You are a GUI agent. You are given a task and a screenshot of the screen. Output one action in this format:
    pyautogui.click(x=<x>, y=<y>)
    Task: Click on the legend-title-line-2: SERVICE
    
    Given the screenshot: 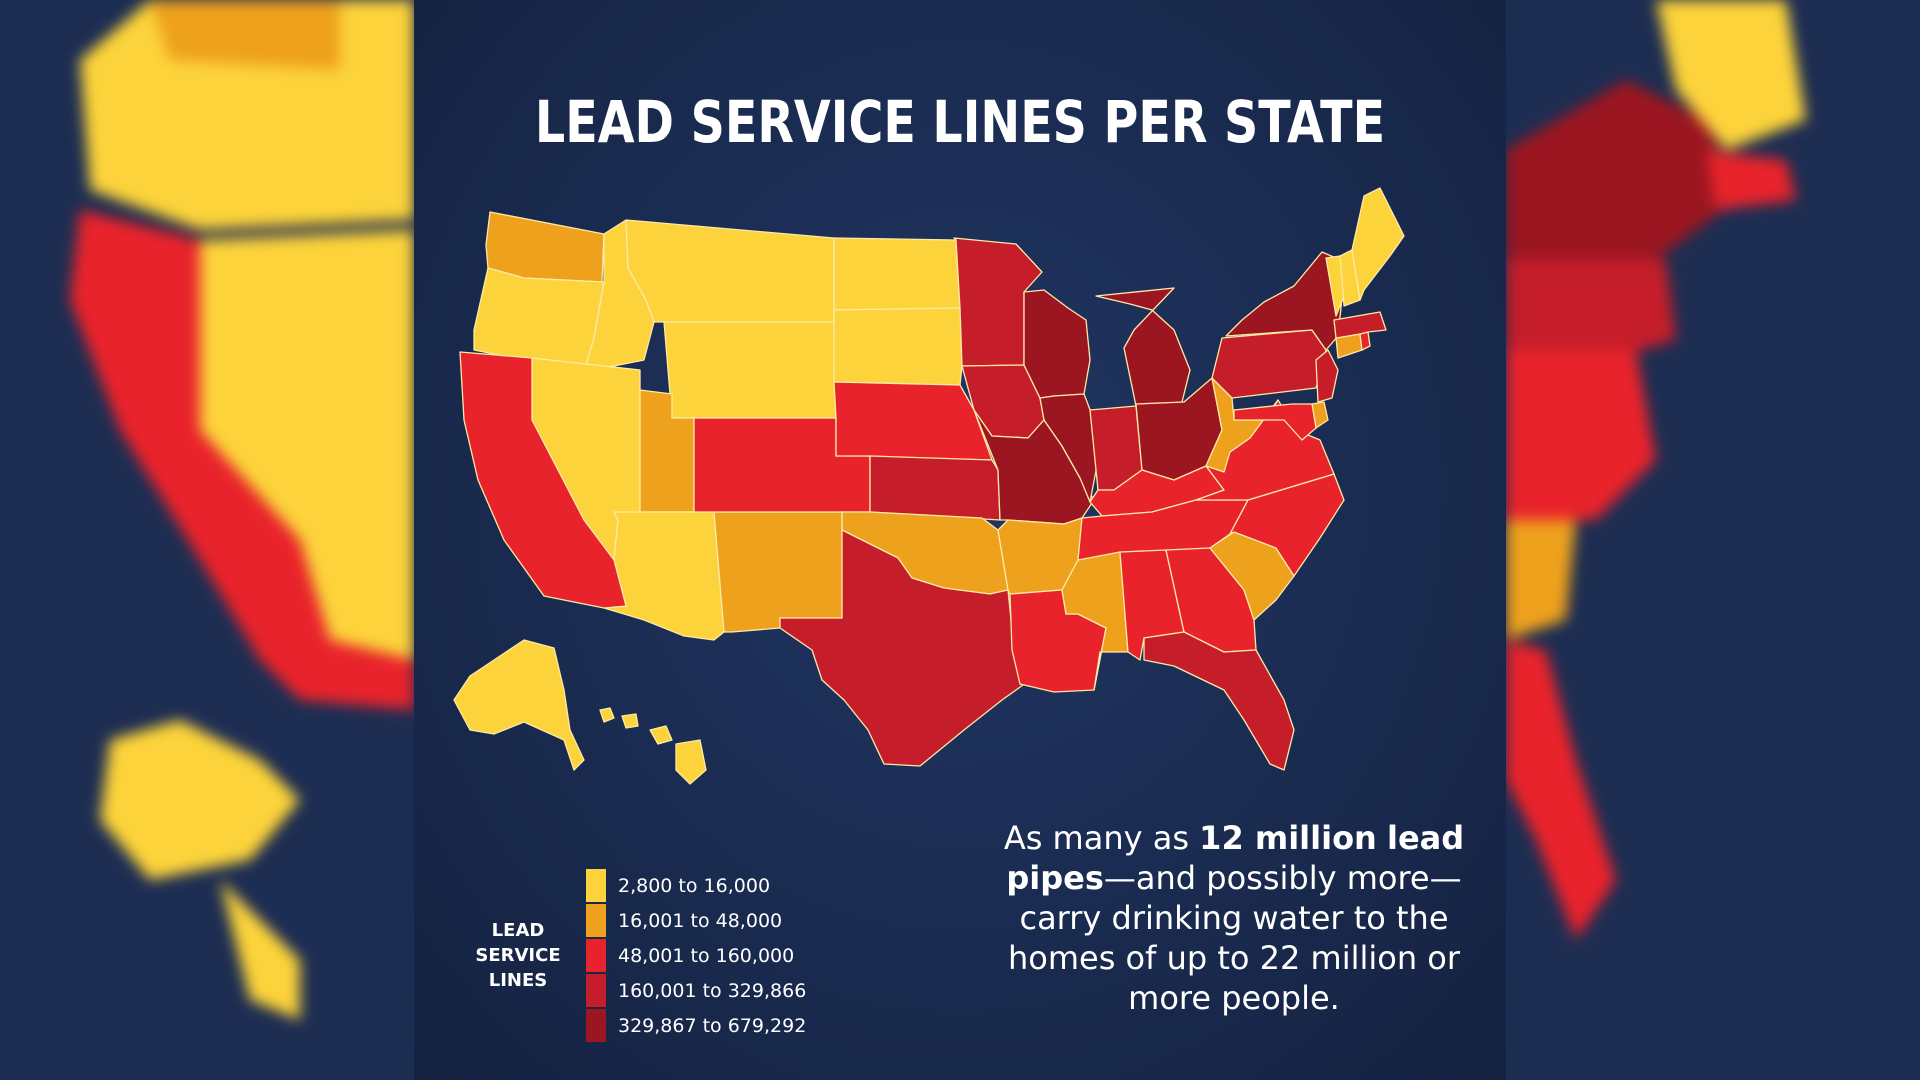 What is the action you would take?
    pyautogui.click(x=518, y=955)
    